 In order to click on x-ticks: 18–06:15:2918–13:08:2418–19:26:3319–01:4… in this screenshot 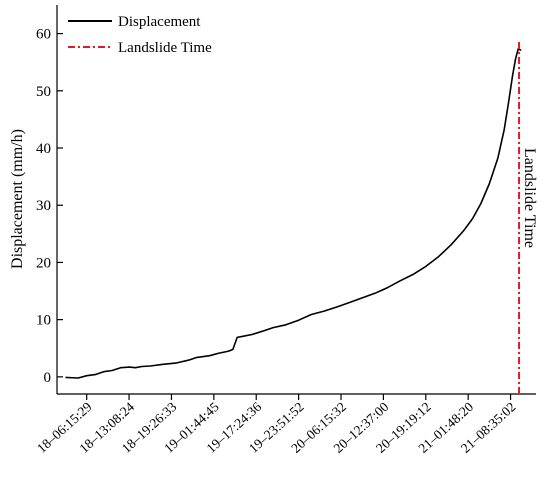, I will do `click(276, 425)`.